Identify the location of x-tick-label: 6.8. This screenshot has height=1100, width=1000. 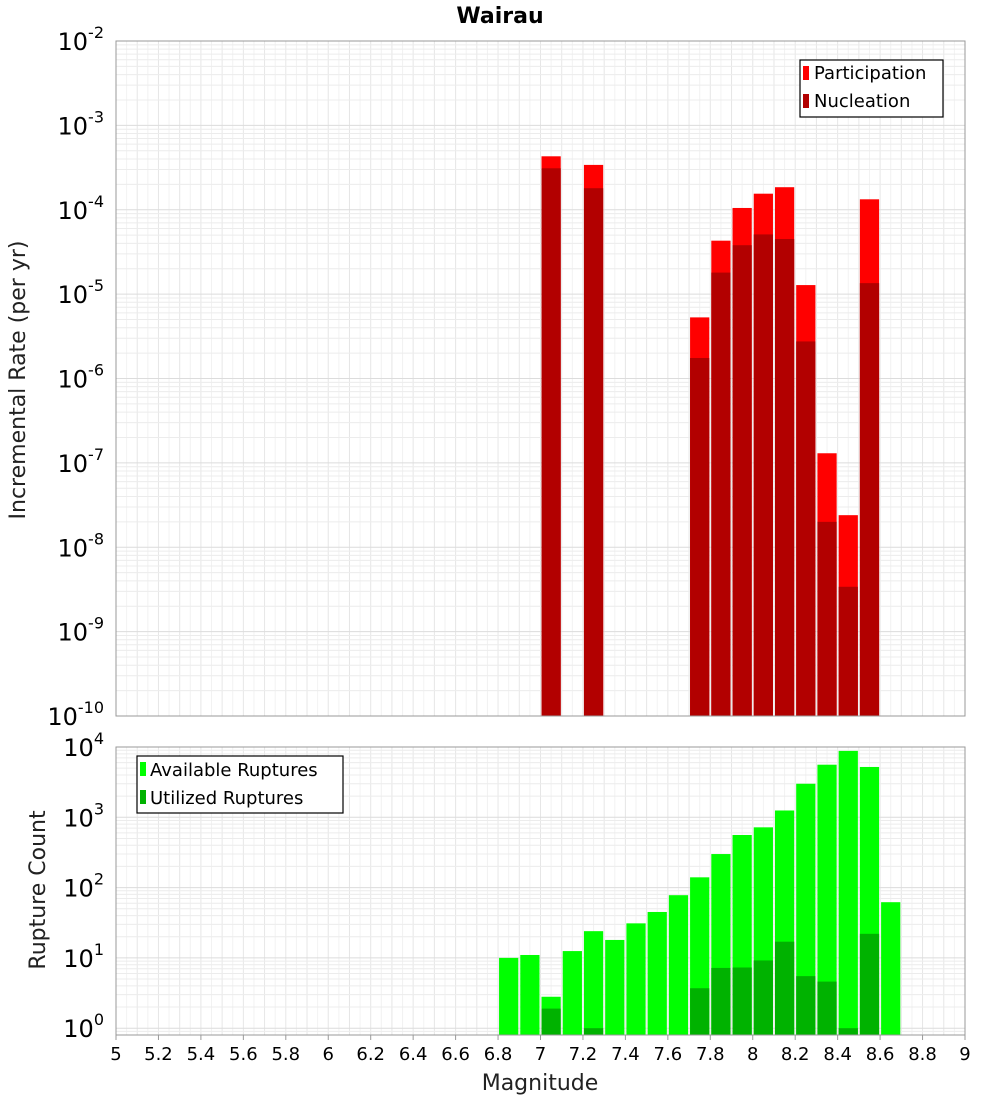
(498, 1054).